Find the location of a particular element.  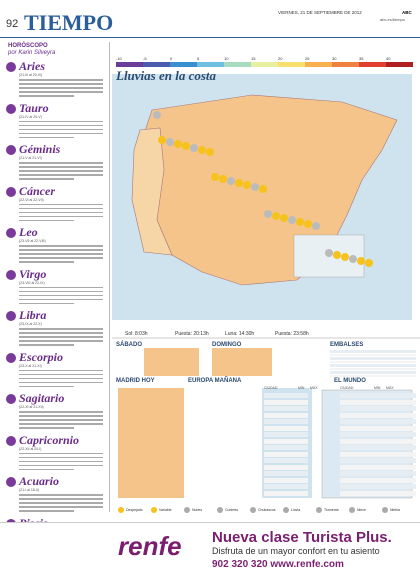

madrid-map is located at coordinates (151, 443).